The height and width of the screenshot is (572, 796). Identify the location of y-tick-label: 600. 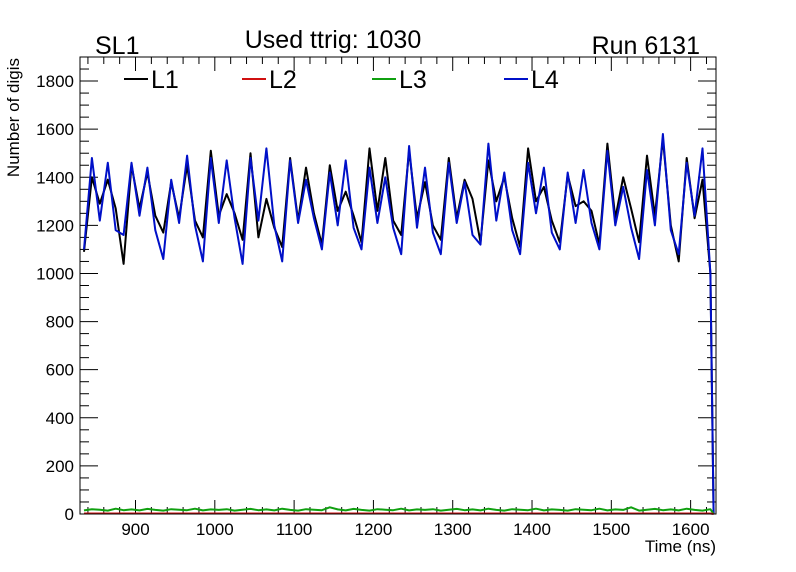
(60, 370).